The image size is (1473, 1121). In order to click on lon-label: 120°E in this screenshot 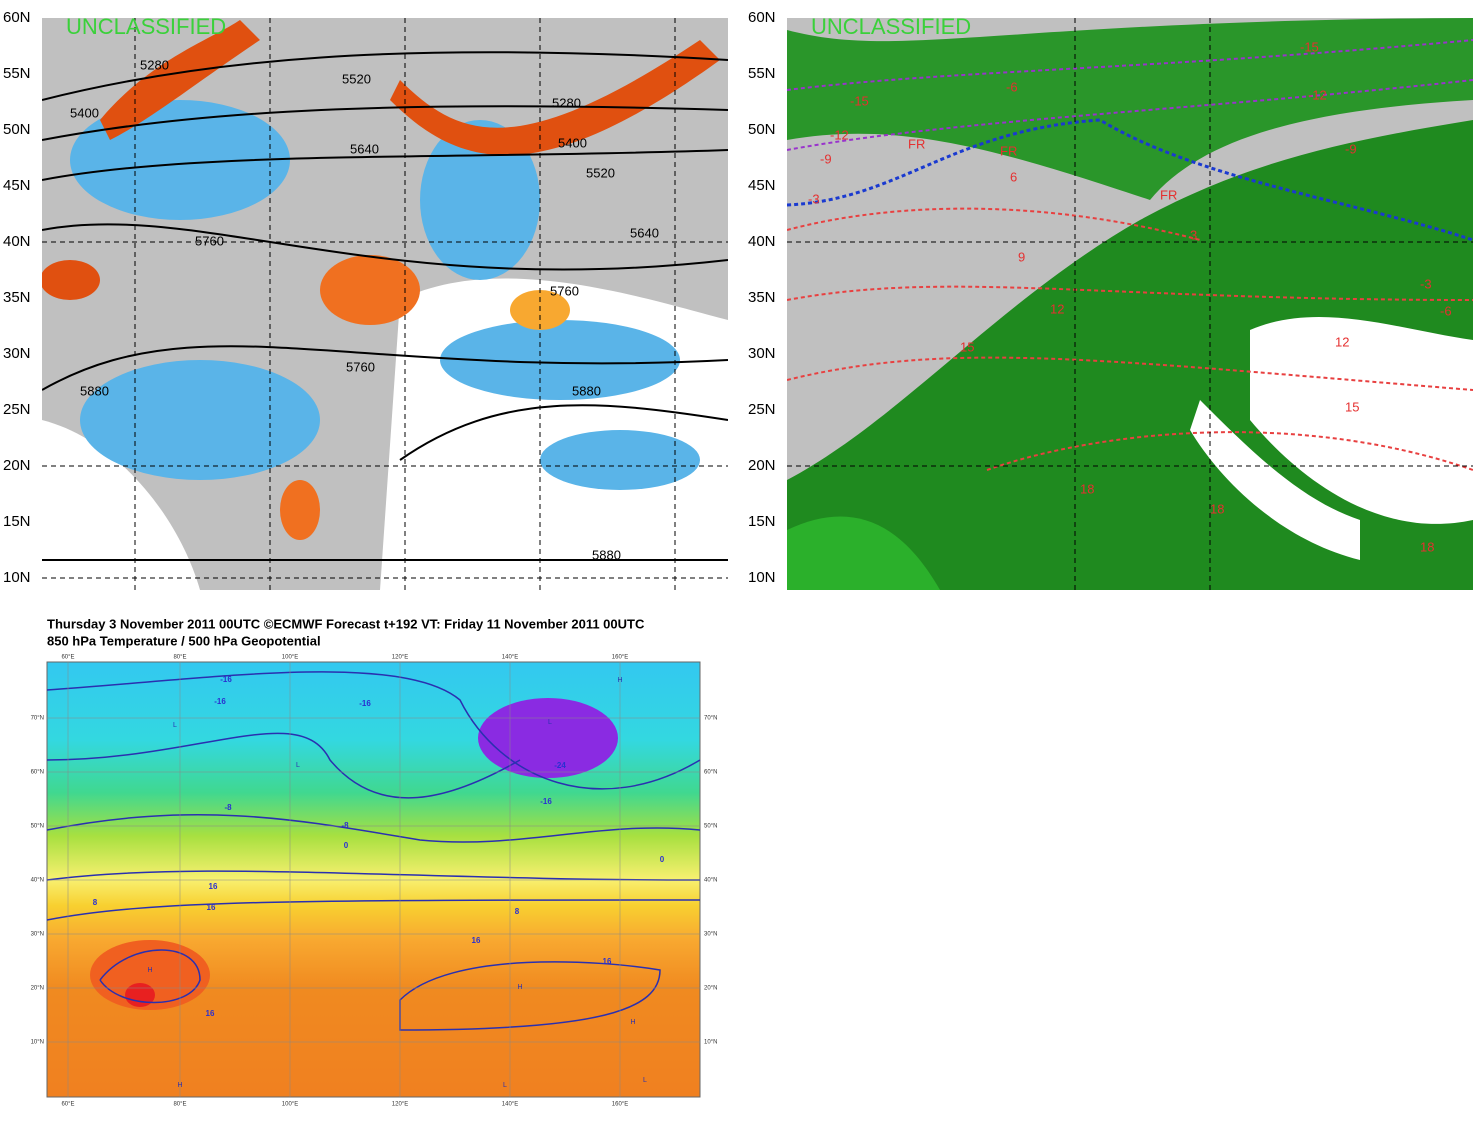, I will do `click(400, 1105)`.